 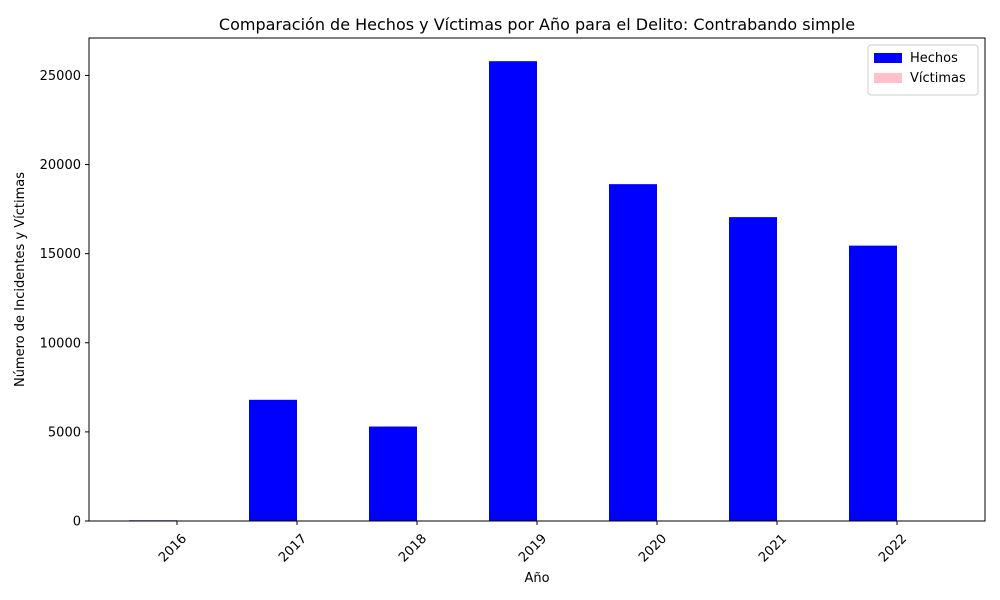 What do you see at coordinates (60, 254) in the screenshot?
I see `y-tick-label-15000: 15000` at bounding box center [60, 254].